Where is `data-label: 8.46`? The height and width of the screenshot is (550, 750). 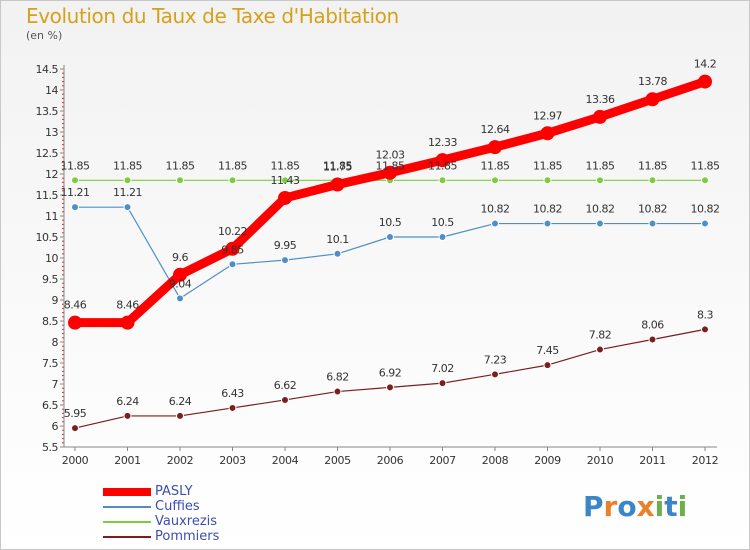
data-label: 8.46 is located at coordinates (75, 305).